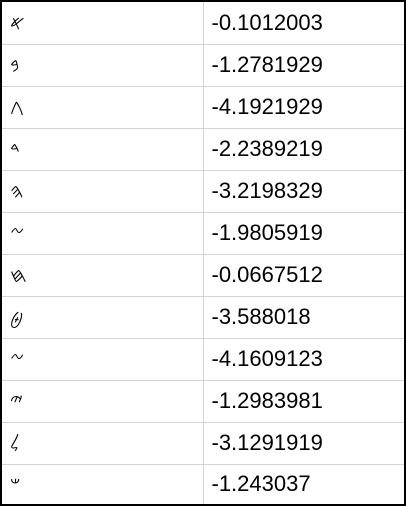 The image size is (406, 506). Describe the element at coordinates (103, 65) in the screenshot. I see `symbol-cell: 𐤁` at that location.